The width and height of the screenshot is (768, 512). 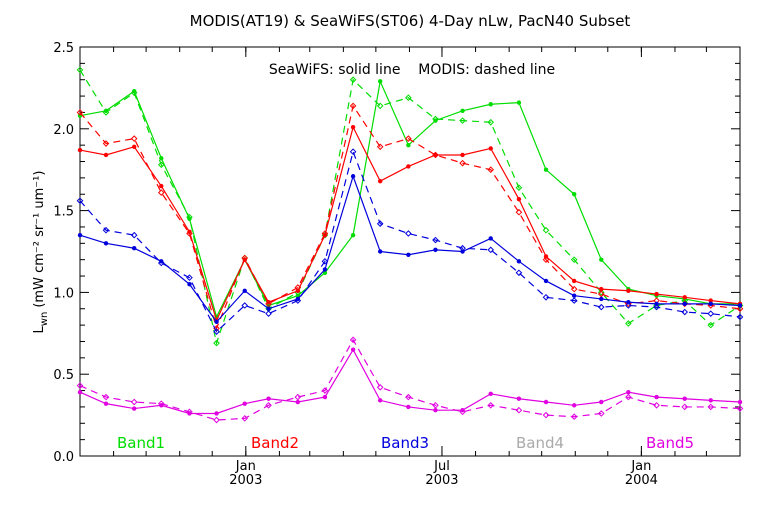 What do you see at coordinates (39, 239) in the screenshot?
I see `y-axis-label-units: (mW cm⁻² sr⁻¹ um⁻¹)` at bounding box center [39, 239].